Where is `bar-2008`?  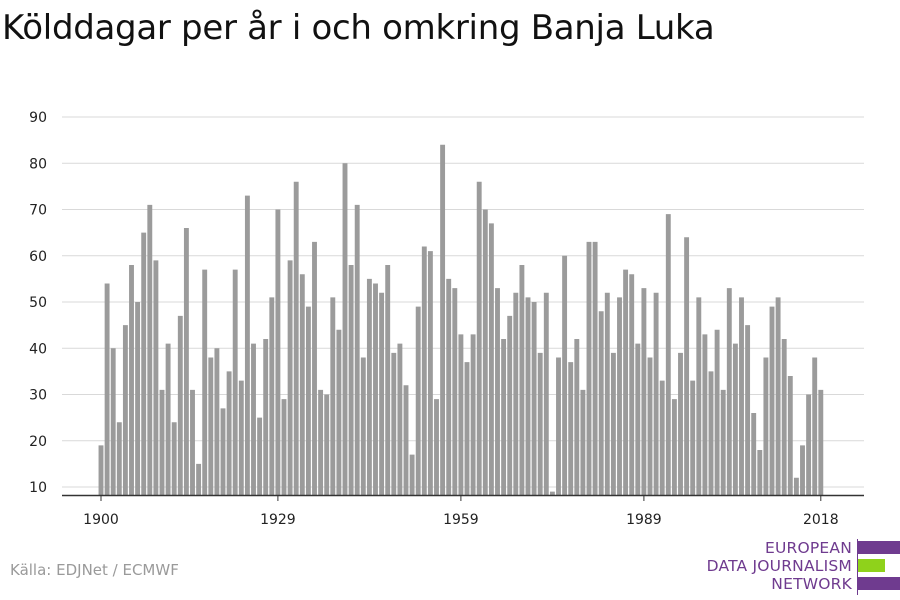 bar-2008 is located at coordinates (760, 472).